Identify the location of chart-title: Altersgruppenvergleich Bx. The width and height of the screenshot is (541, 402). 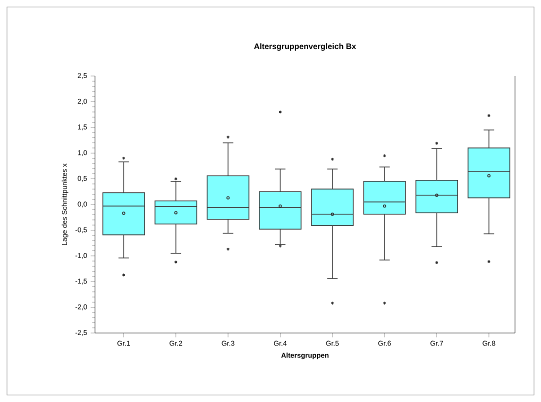
(305, 47).